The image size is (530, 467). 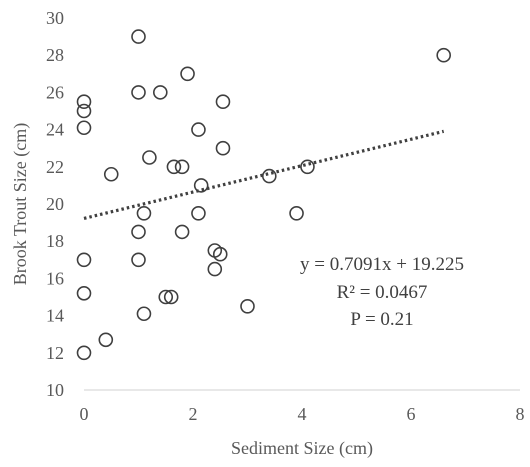 What do you see at coordinates (411, 414) in the screenshot?
I see `x-tick-label: 6` at bounding box center [411, 414].